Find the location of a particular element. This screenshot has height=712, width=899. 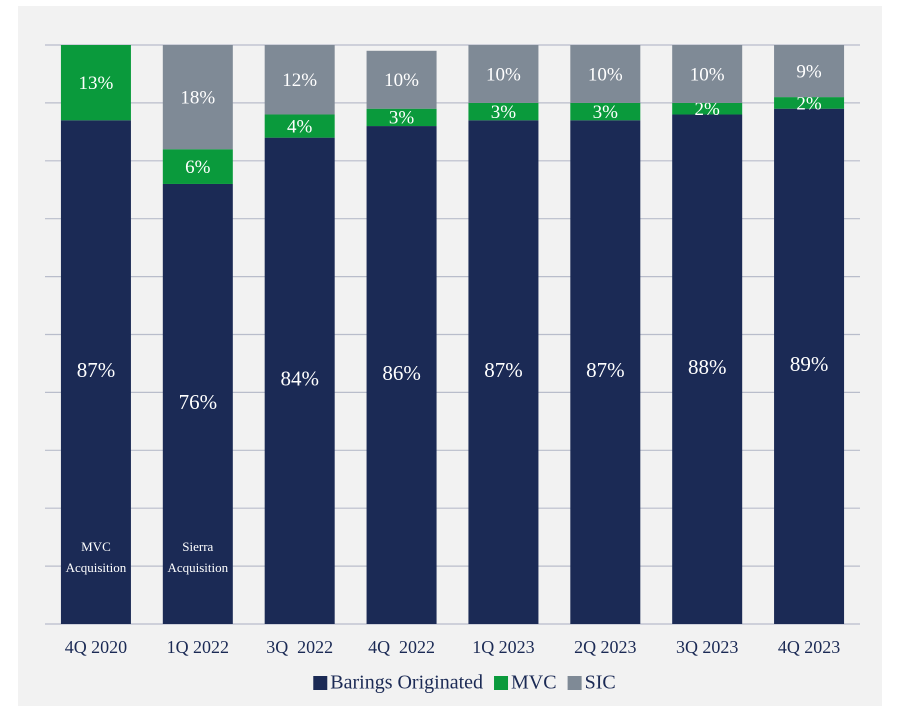

data-label: 18% is located at coordinates (197, 97).